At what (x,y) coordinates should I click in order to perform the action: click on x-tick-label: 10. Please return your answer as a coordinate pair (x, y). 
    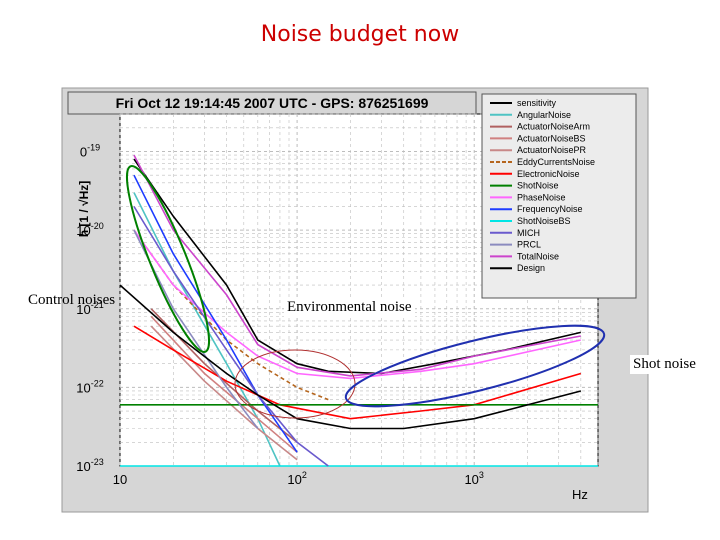
    Looking at the image, I should click on (120, 479).